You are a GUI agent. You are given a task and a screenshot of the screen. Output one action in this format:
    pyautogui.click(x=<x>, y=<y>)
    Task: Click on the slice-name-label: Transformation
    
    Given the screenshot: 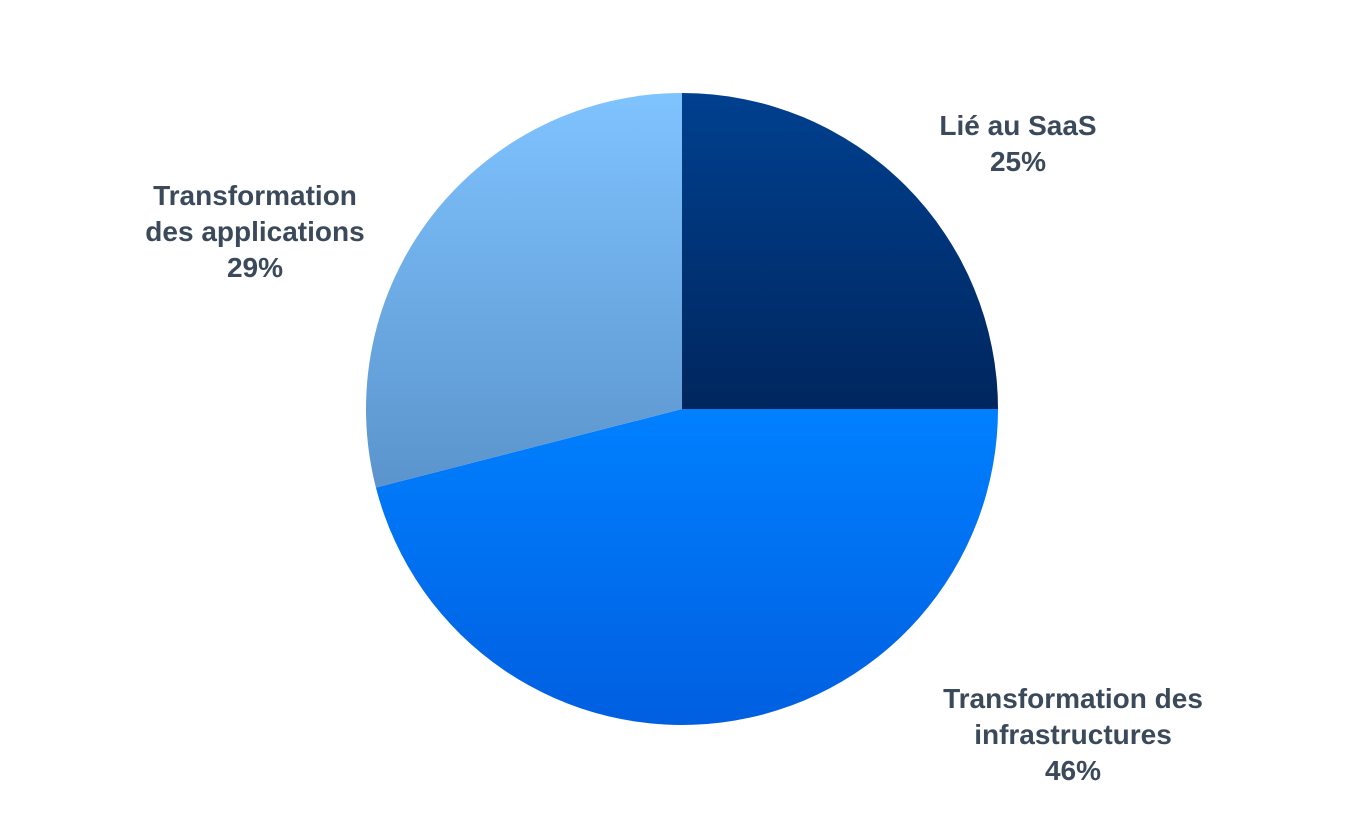 What is the action you would take?
    pyautogui.click(x=255, y=195)
    